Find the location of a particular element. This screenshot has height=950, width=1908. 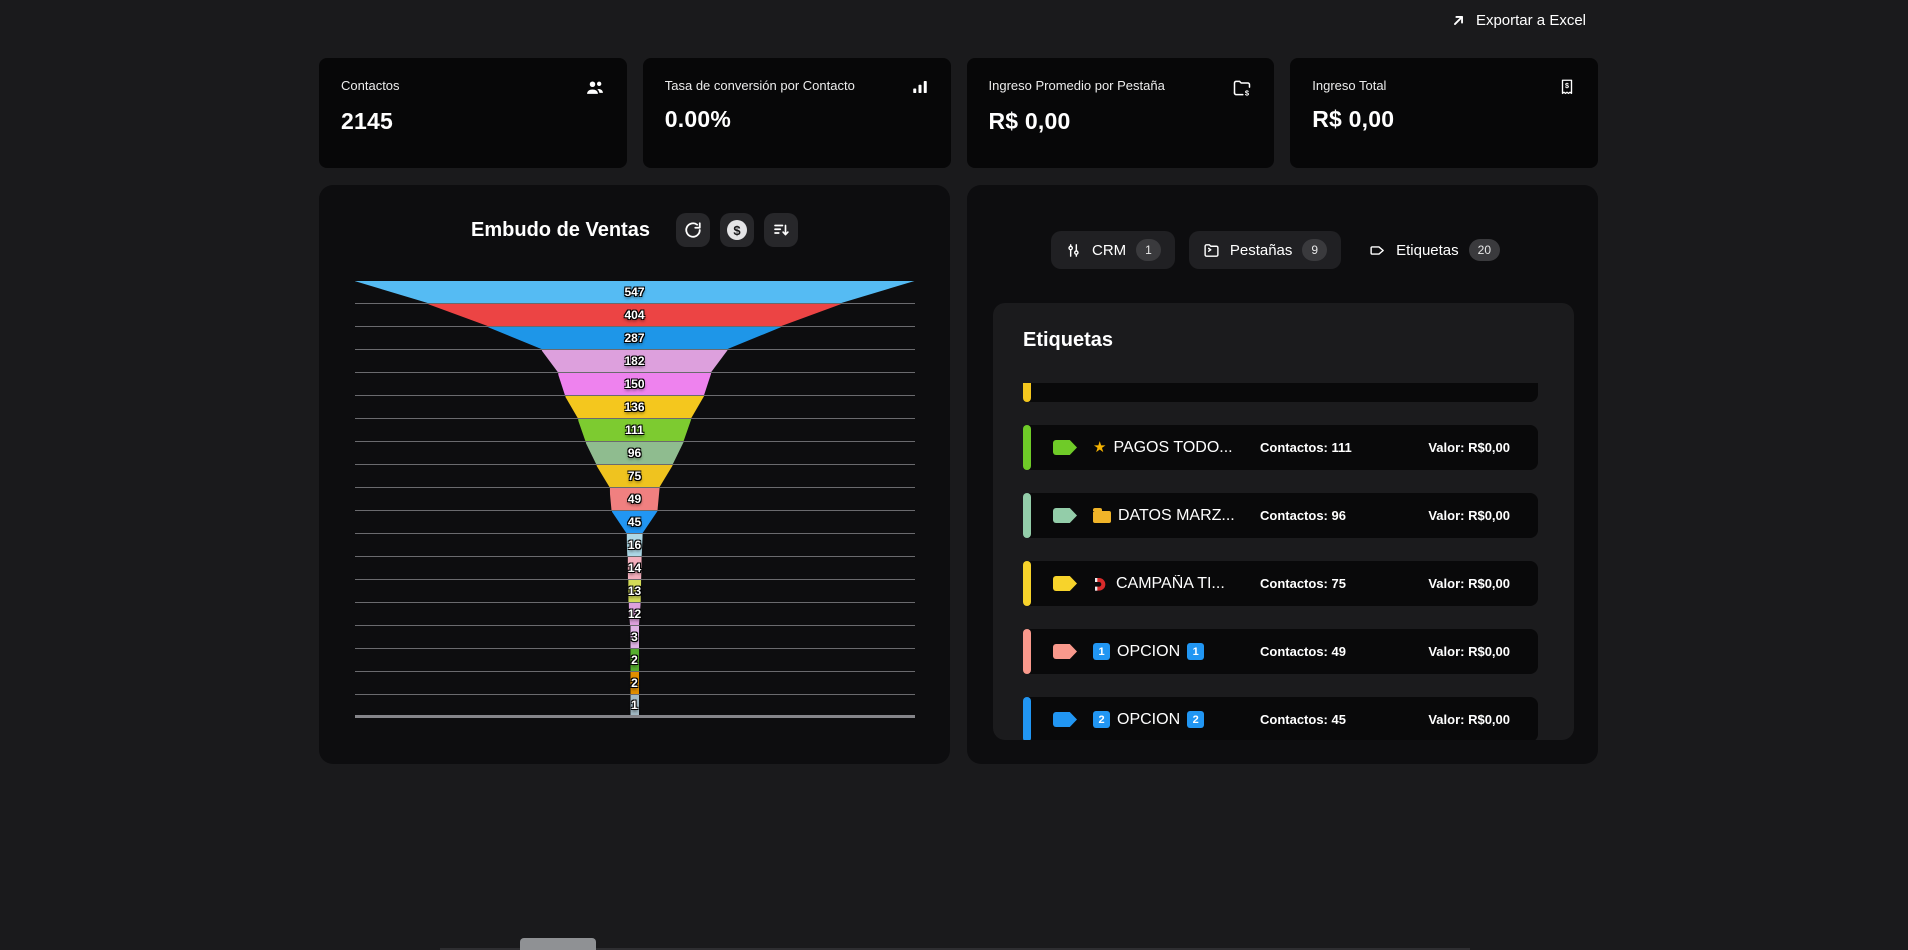

sliders-icon is located at coordinates (1073, 250).